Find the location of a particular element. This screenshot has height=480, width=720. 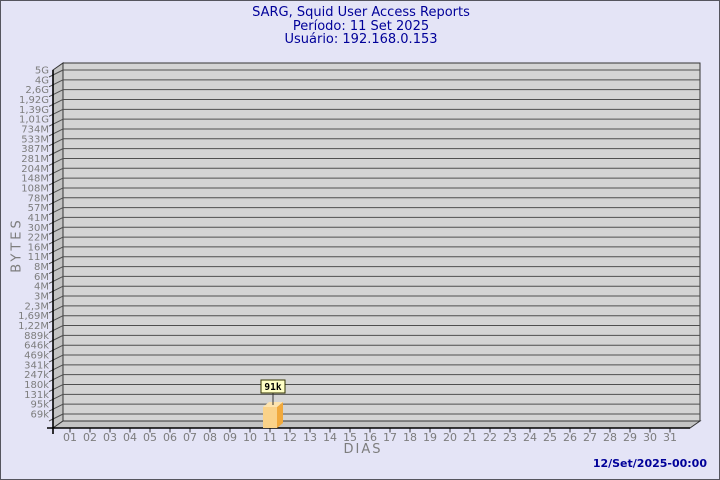

x-tick-label: 21 is located at coordinates (470, 437).